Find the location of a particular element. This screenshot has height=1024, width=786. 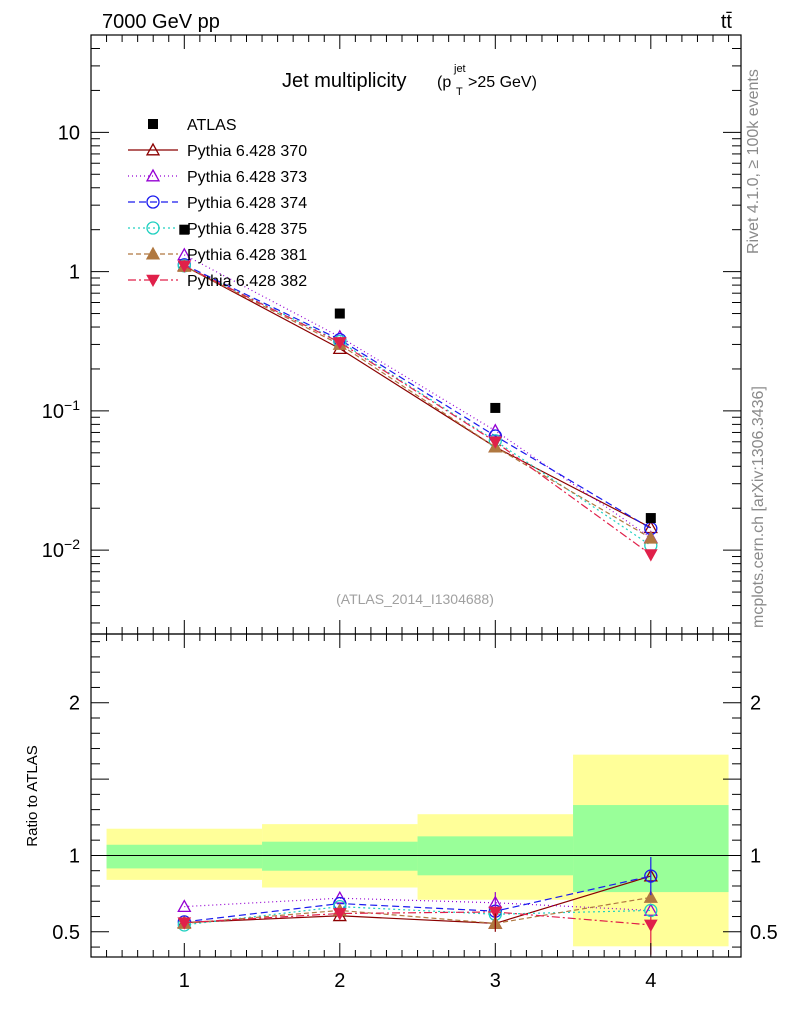

legend-entry: ATLAS is located at coordinates (192, 125).